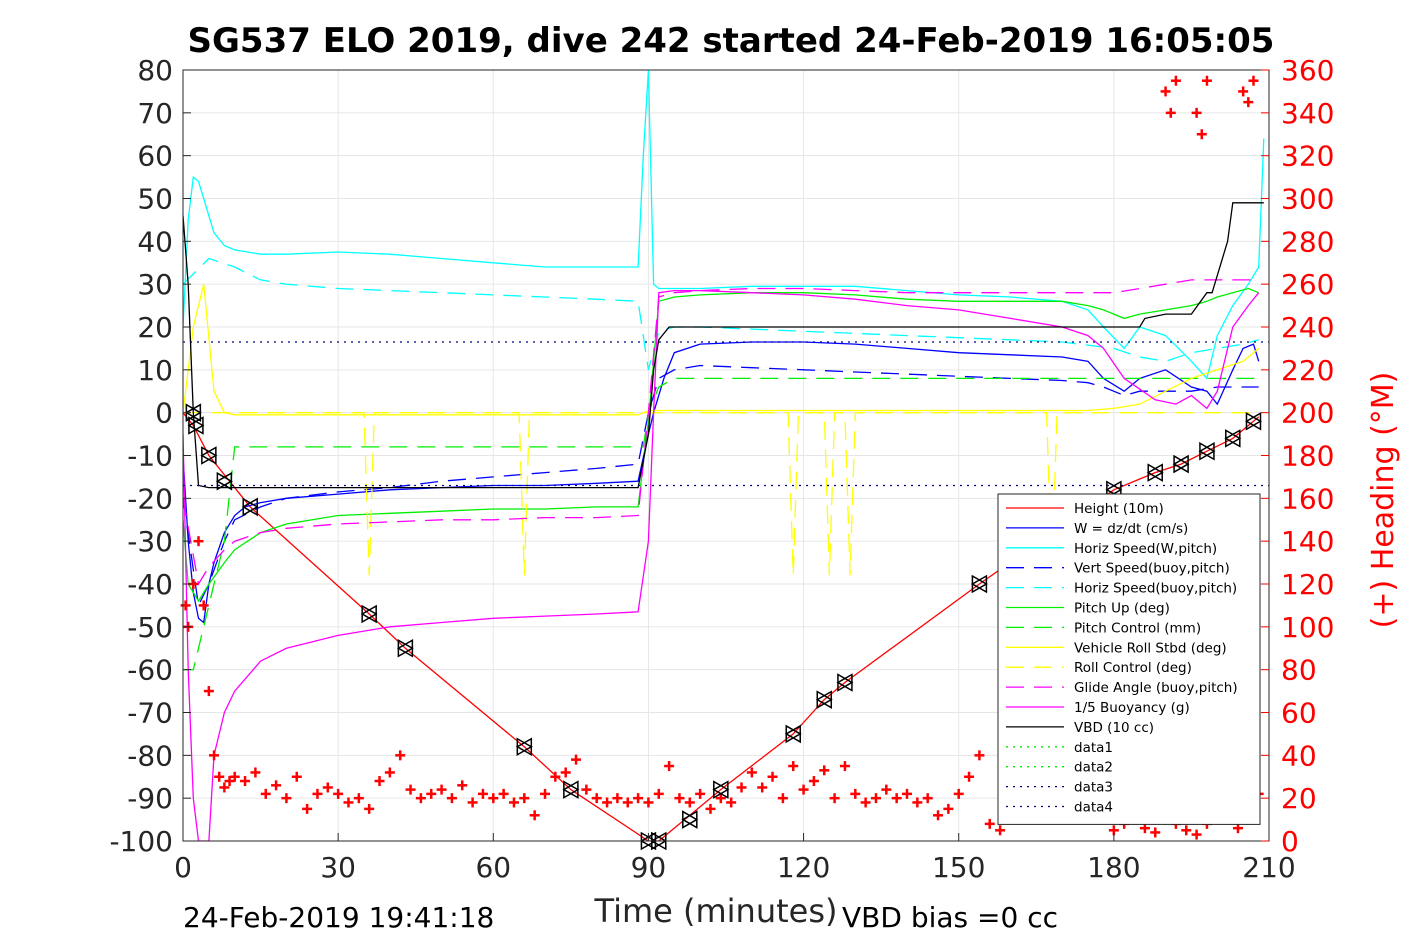 This screenshot has height=945, width=1417. I want to click on x-axis-label: Time (minutes), so click(716, 911).